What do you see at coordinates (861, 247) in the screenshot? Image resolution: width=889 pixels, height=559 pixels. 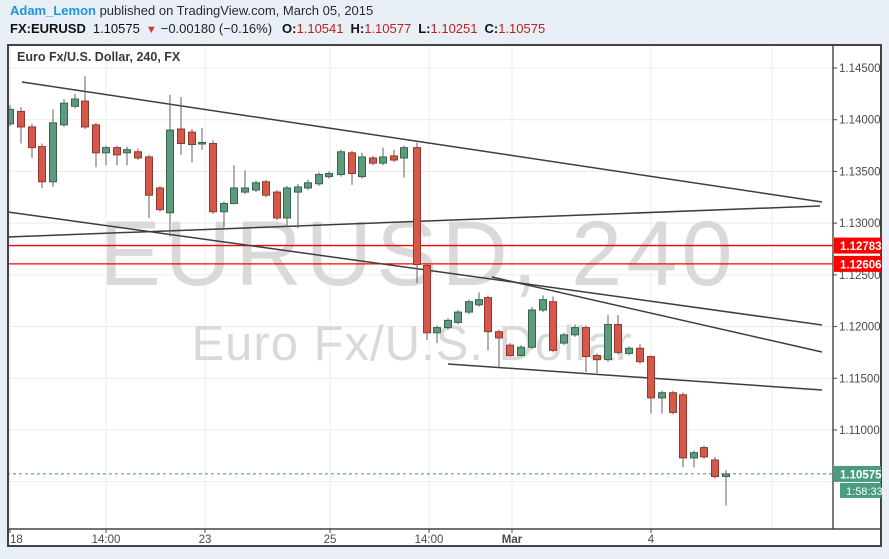 I see `alert-badge-label: 1.12783` at bounding box center [861, 247].